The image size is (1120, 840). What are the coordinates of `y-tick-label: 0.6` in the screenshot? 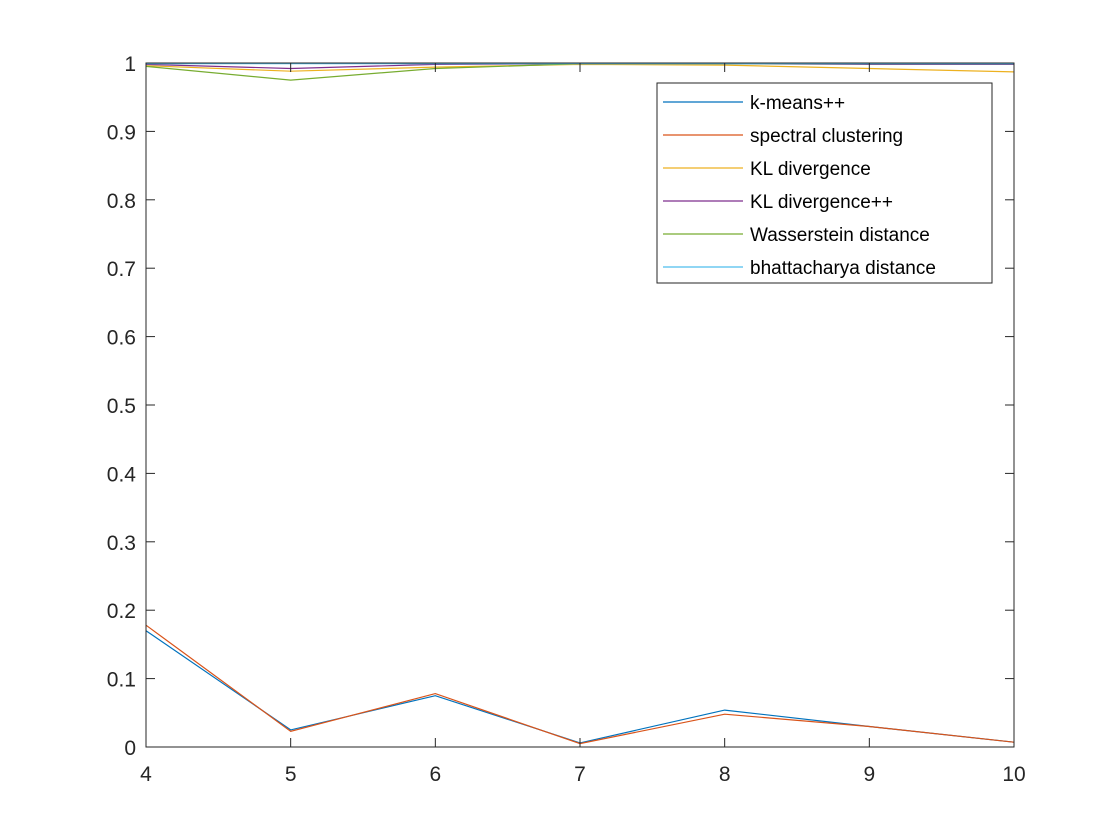 It's located at (121, 338).